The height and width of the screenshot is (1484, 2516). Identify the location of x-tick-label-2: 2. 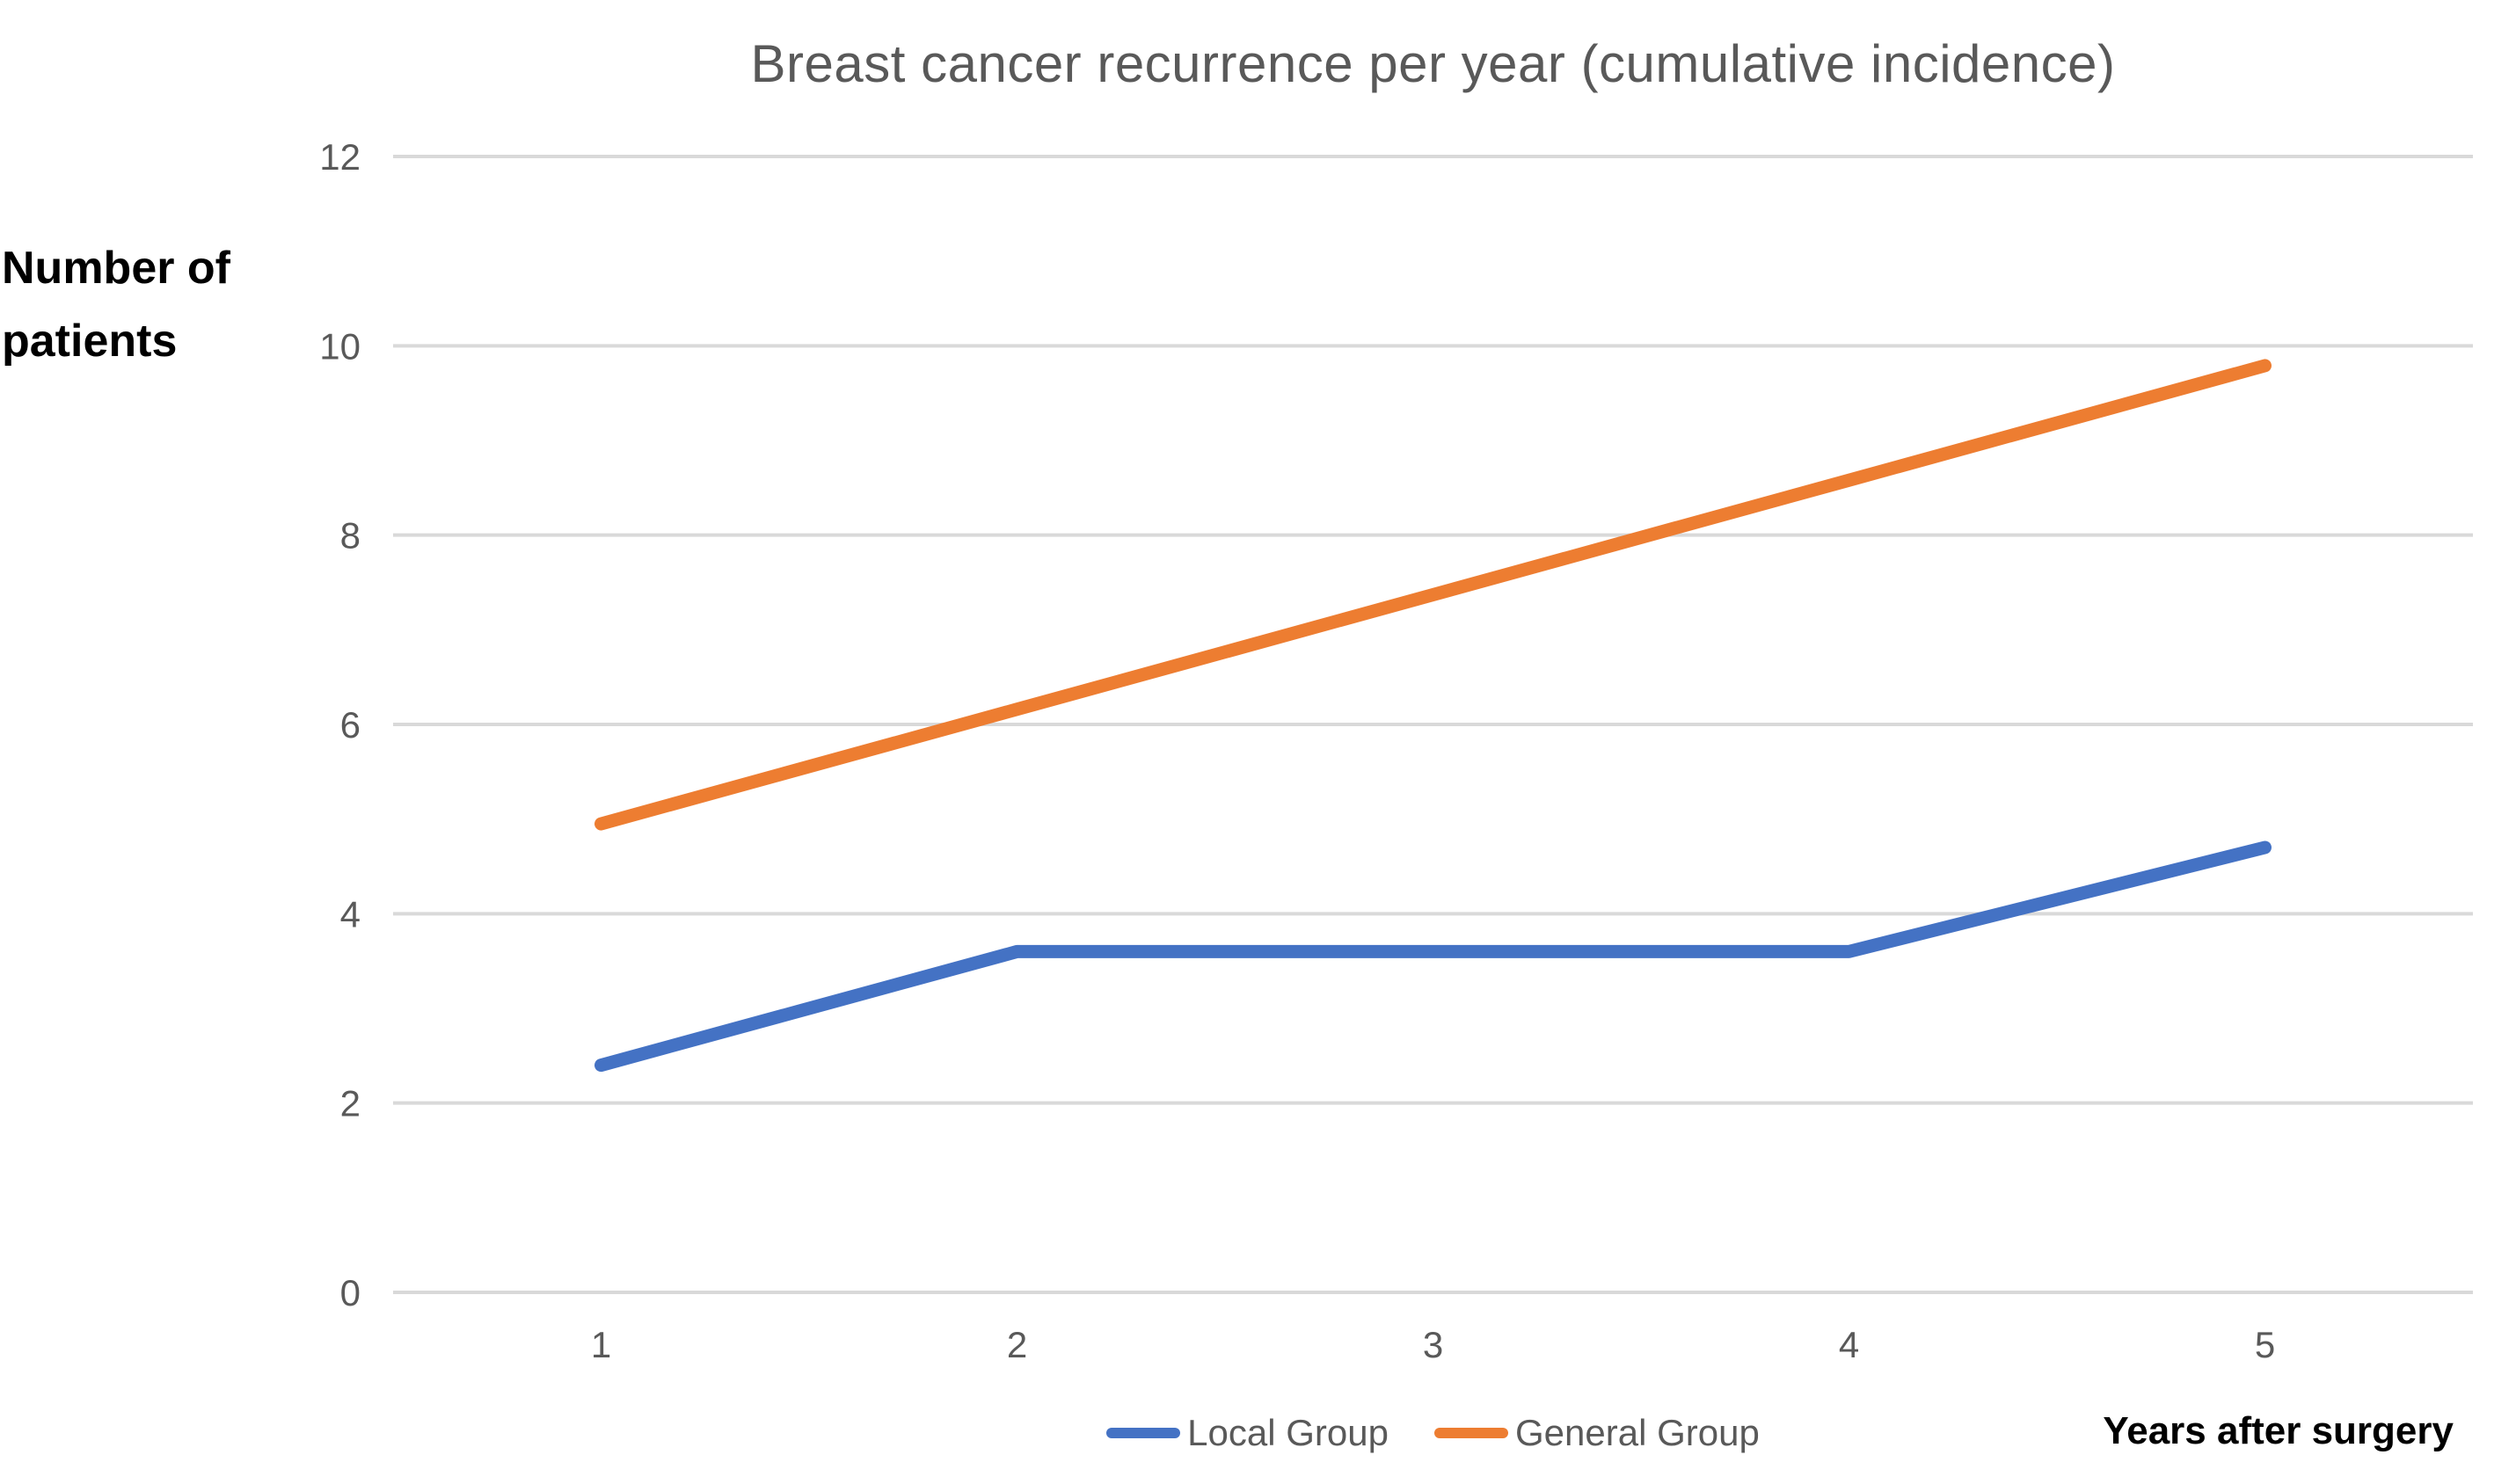
(1017, 1345).